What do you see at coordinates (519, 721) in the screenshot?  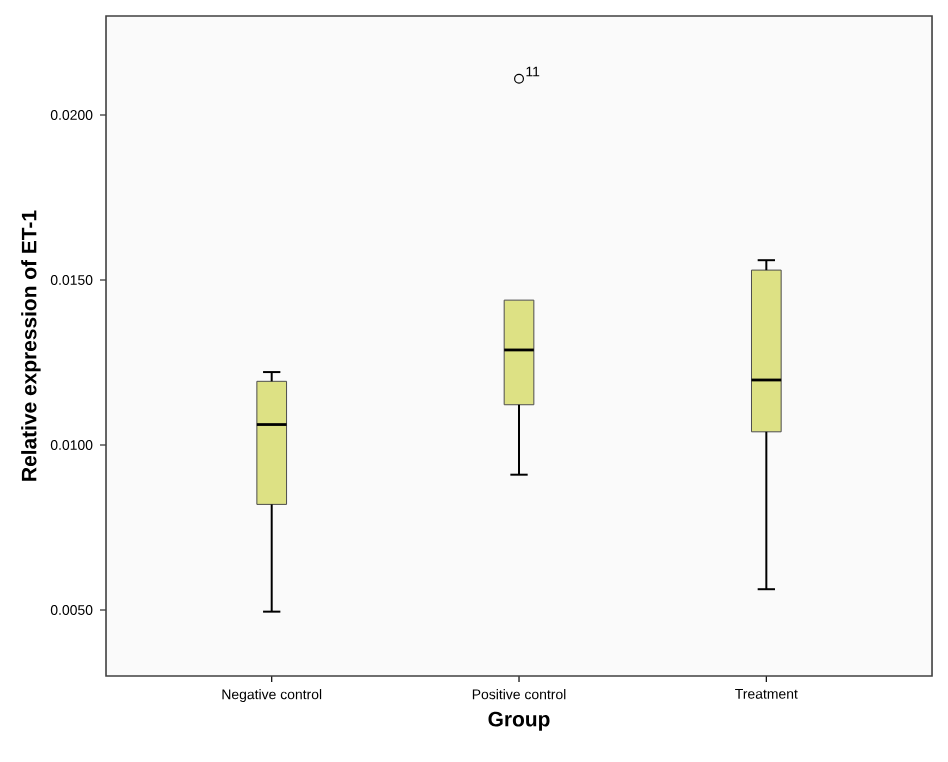 I see `x-axis-title: Group` at bounding box center [519, 721].